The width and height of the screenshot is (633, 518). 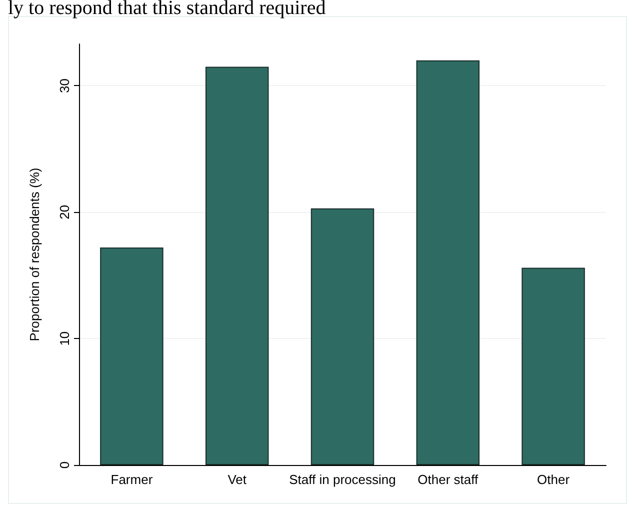 I want to click on y-tick-label: 30, so click(x=64, y=85).